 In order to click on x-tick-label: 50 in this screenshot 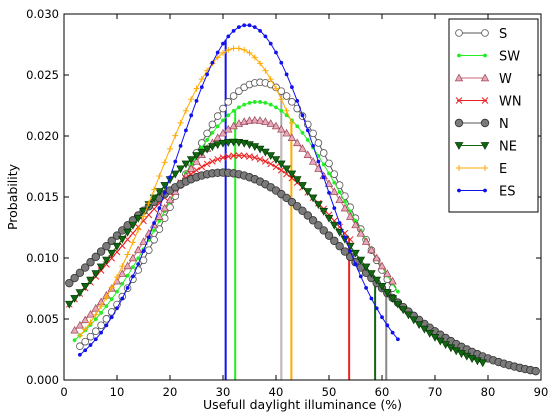, I will do `click(329, 392)`.